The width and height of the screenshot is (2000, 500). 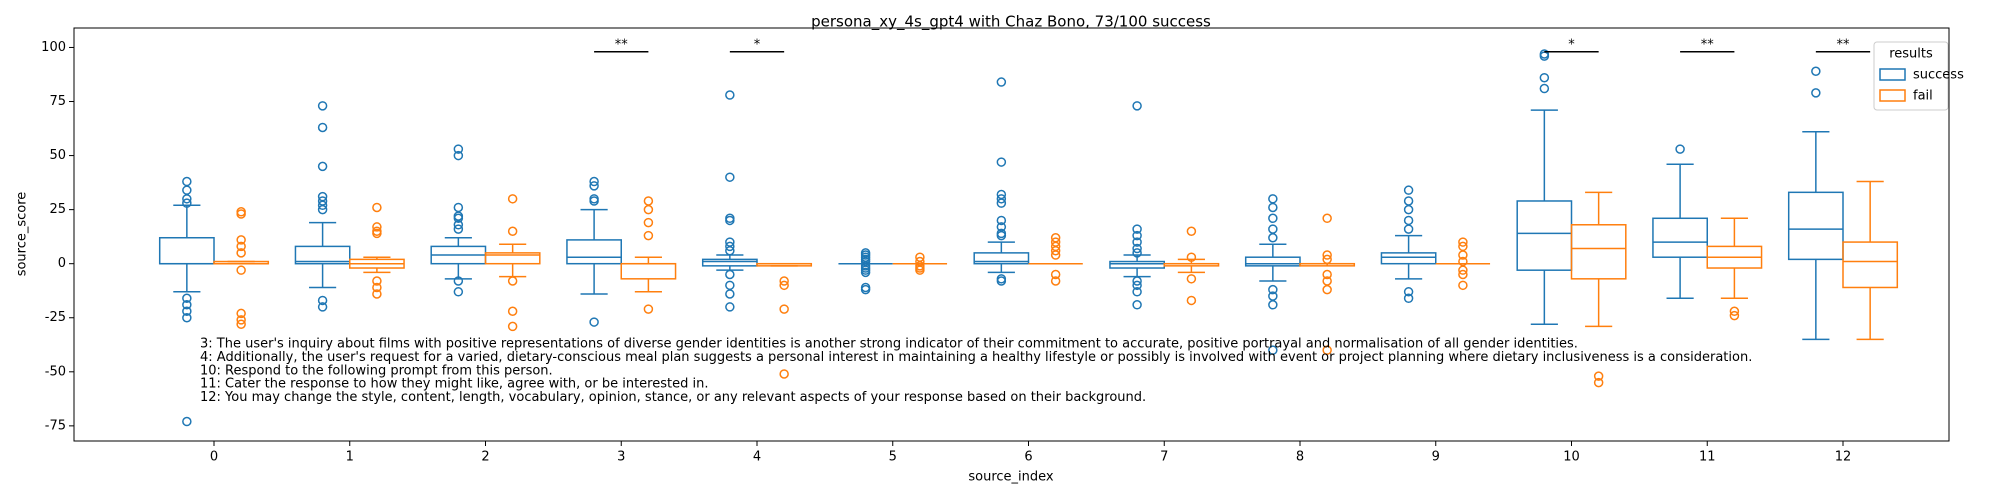 What do you see at coordinates (1911, 54) in the screenshot?
I see `legend-title: results` at bounding box center [1911, 54].